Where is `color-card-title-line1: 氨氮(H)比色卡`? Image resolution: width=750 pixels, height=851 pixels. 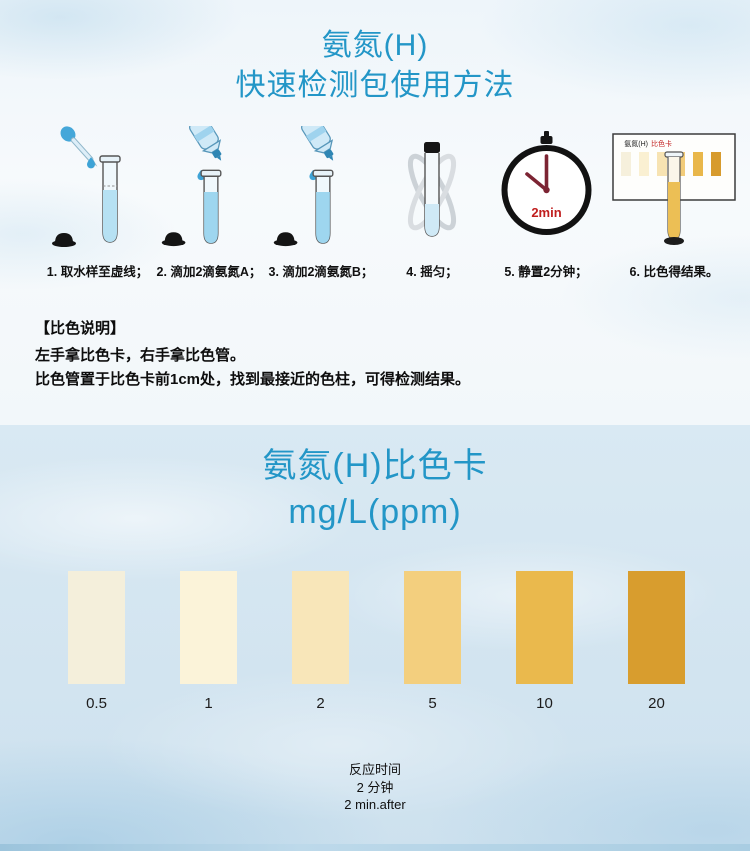 color-card-title-line1: 氨氮(H)比色卡 is located at coordinates (375, 466).